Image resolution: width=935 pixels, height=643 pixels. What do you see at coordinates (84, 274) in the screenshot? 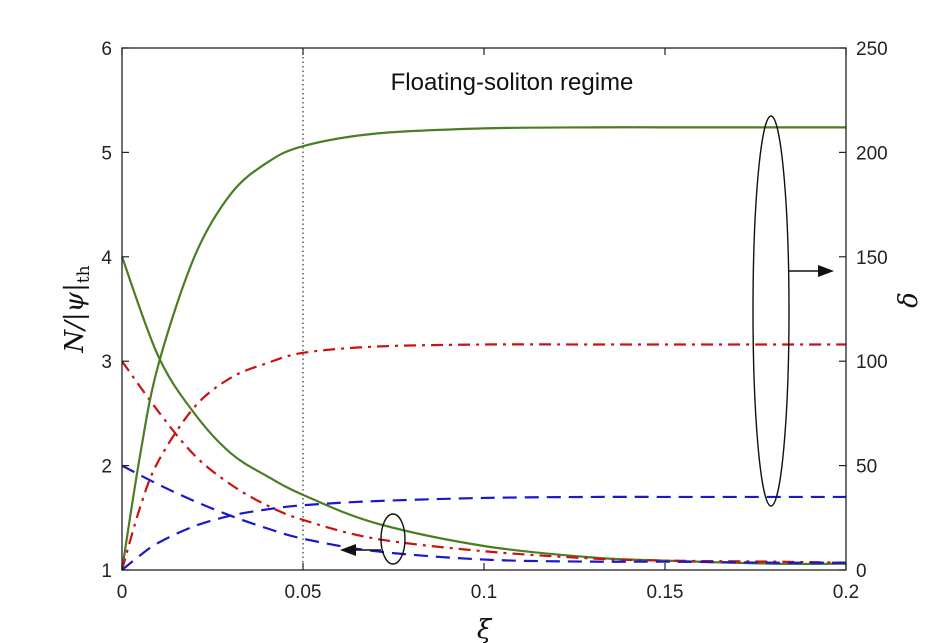
I see `y-left-axis-label-subscript: th` at bounding box center [84, 274].